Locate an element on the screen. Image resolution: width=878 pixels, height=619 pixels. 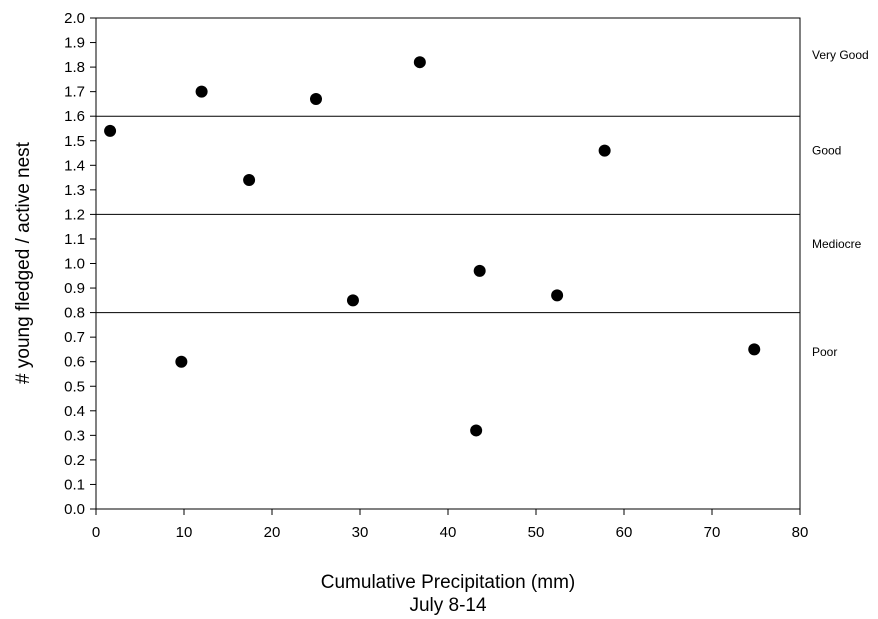
y-axis-label: # young fledged / active nest is located at coordinates (23, 262).